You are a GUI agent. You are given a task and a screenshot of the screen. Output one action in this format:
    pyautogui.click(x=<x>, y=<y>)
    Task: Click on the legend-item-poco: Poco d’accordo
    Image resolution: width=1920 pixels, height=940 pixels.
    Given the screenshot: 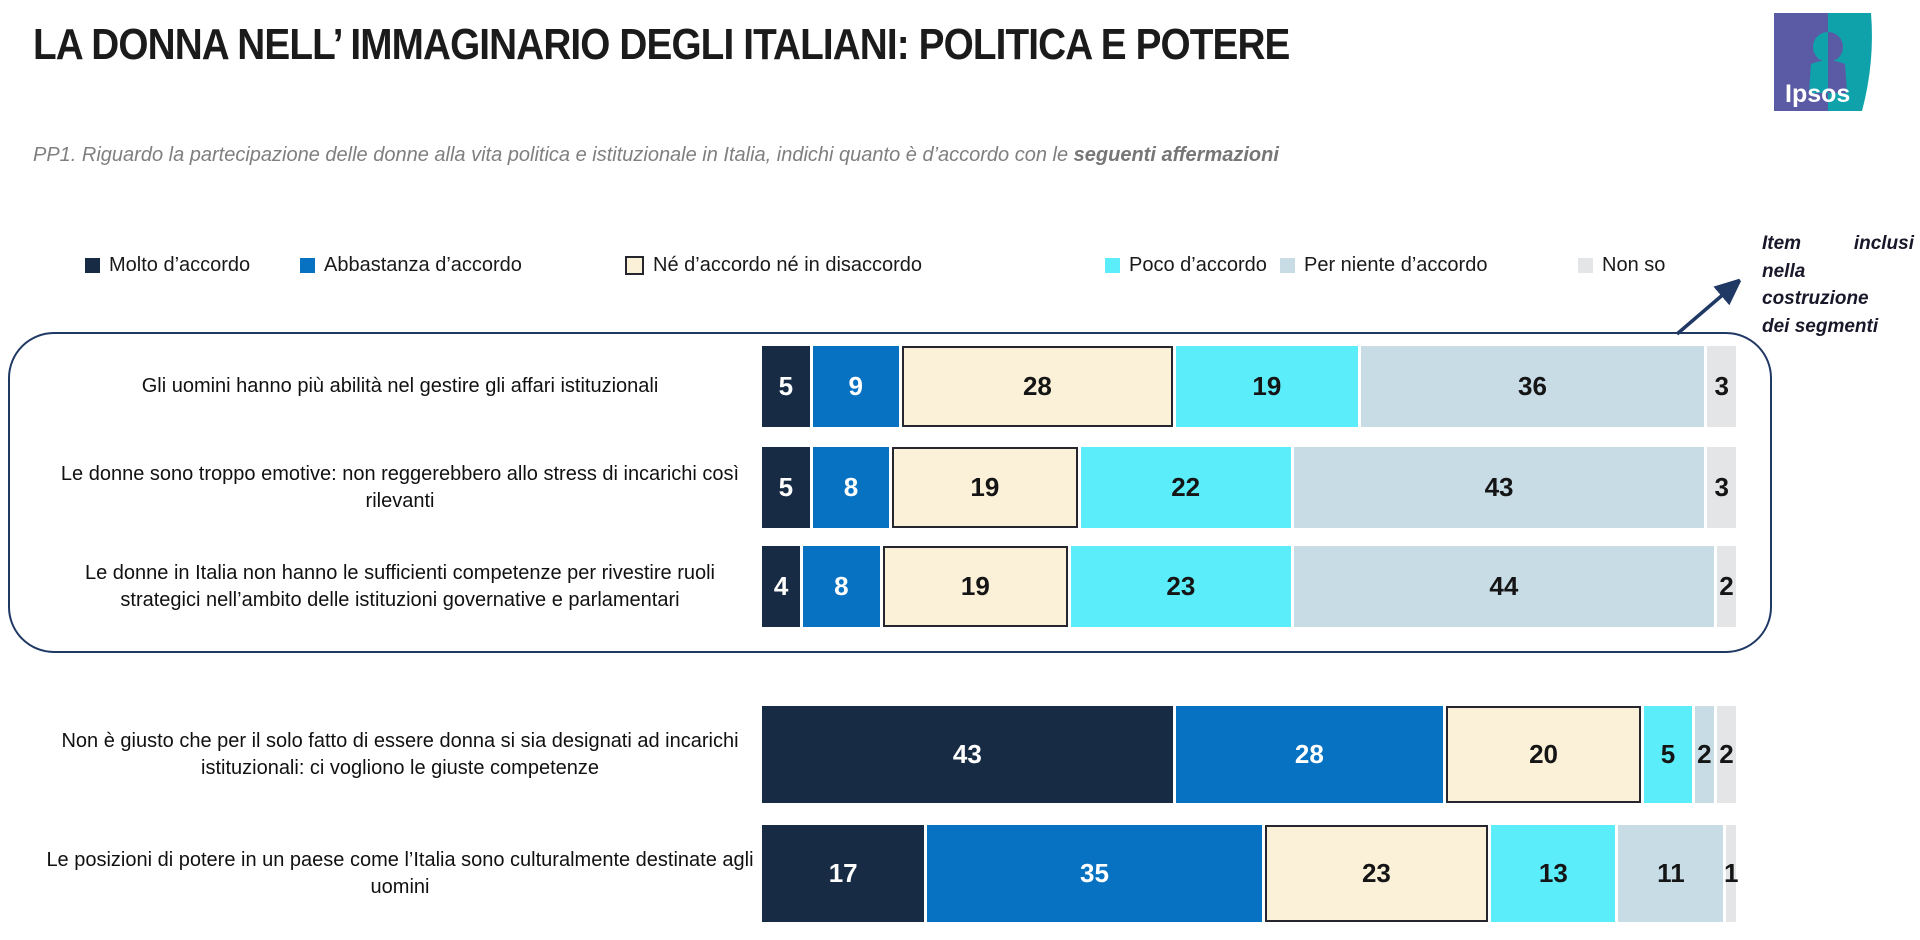 What is the action you would take?
    pyautogui.click(x=1186, y=265)
    